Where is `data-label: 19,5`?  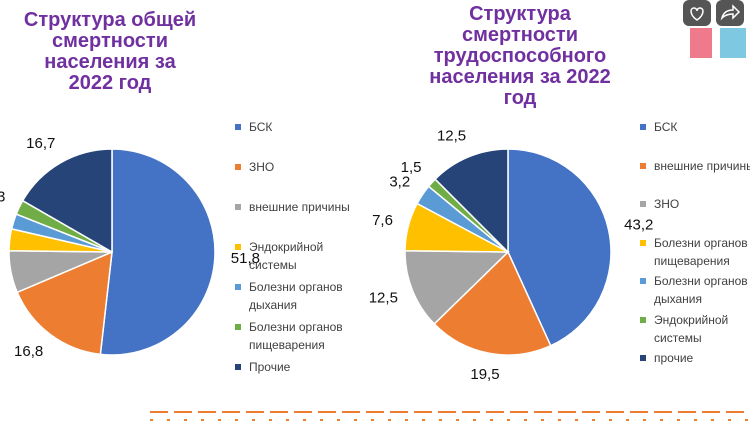 data-label: 19,5 is located at coordinates (484, 374).